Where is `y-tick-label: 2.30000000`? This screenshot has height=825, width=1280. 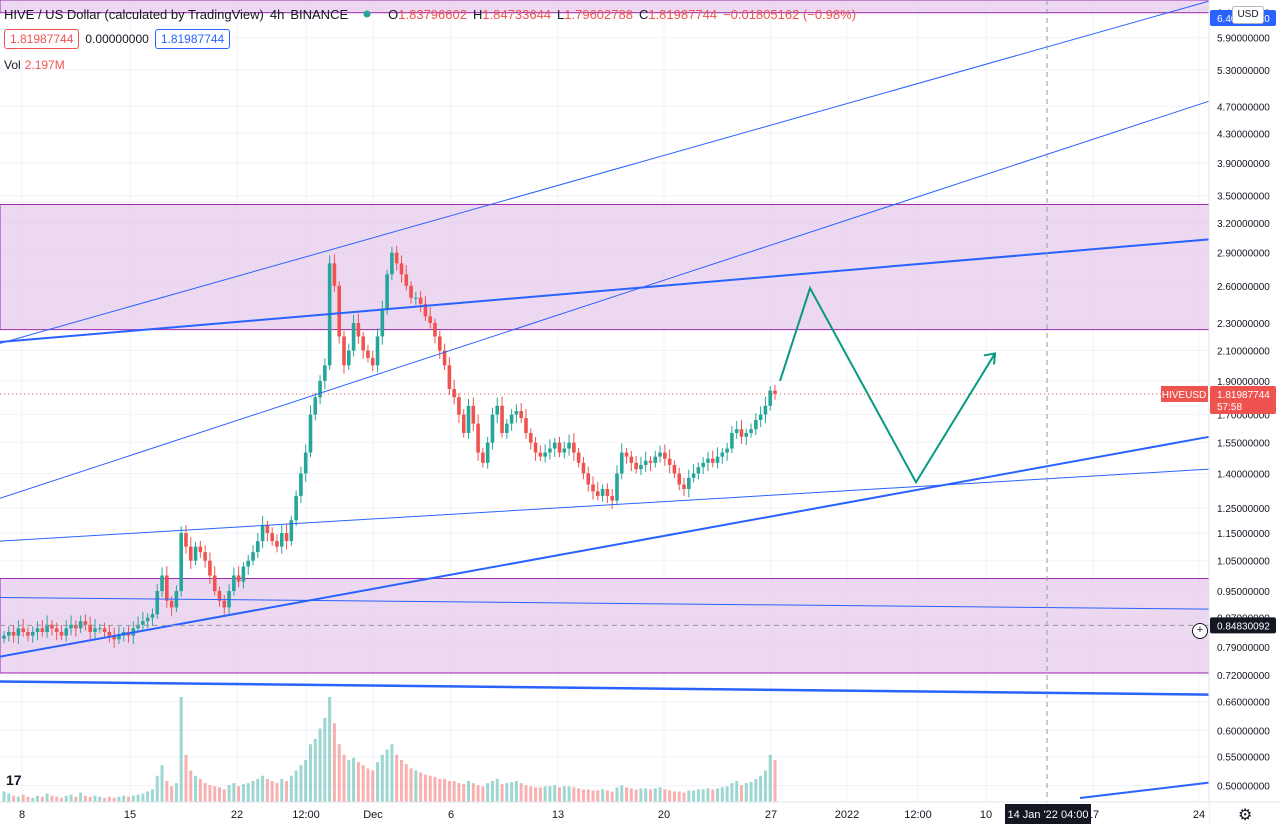
y-tick-label: 2.30000000 is located at coordinates (1243, 324).